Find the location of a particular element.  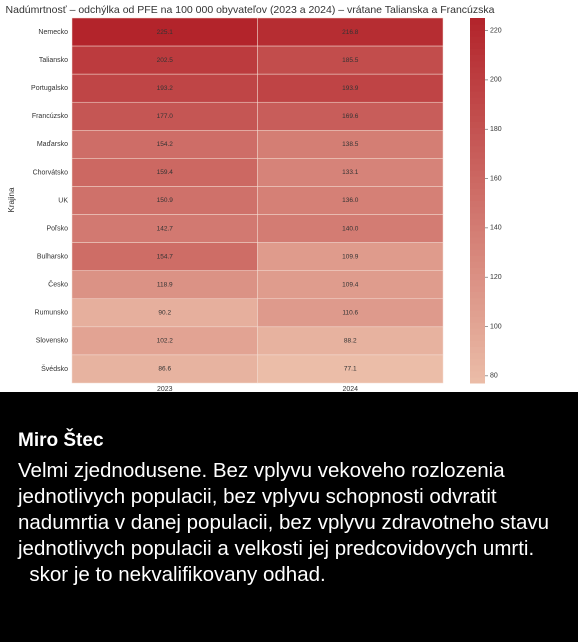

y-tick-label: Švédsko is located at coordinates (54, 368).